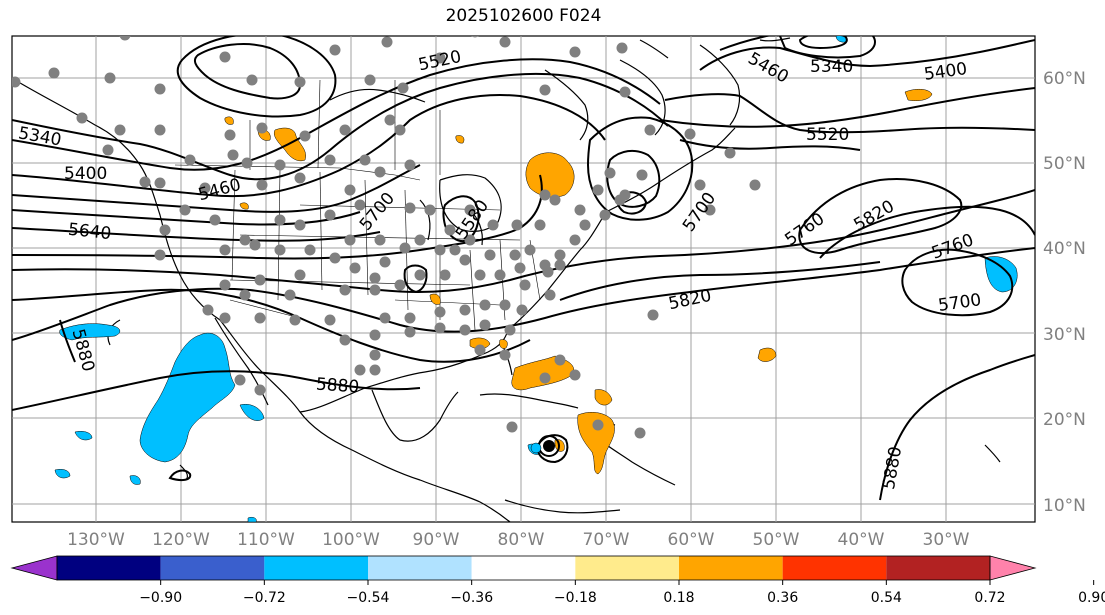  What do you see at coordinates (782, 598) in the screenshot?
I see `colorbar-tick-label: 0.36` at bounding box center [782, 598].